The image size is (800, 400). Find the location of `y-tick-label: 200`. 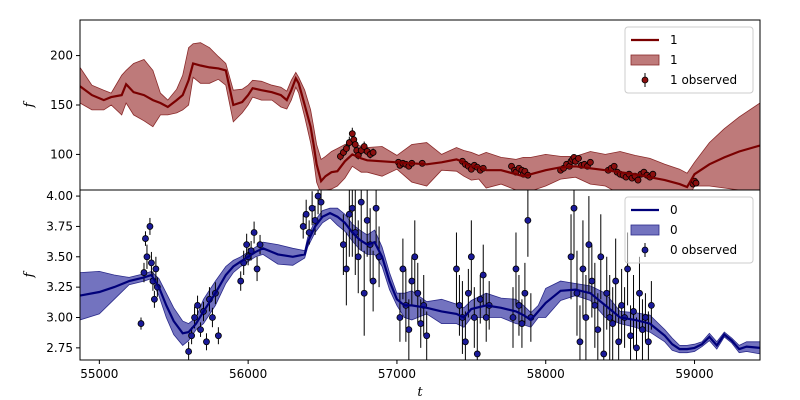

y-tick-label: 200 is located at coordinates (61, 56).